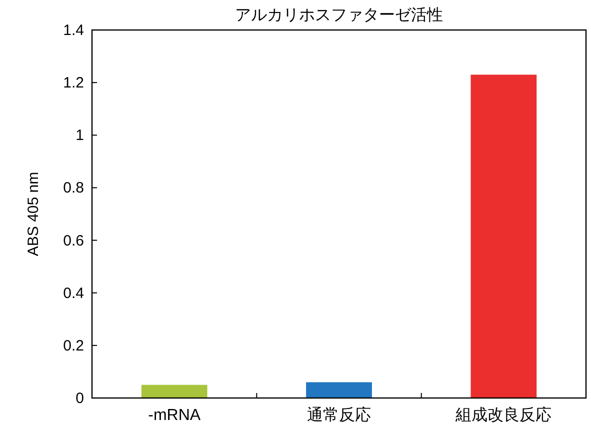 The height and width of the screenshot is (425, 591). I want to click on y-tick-label: 0.8, so click(73, 188).